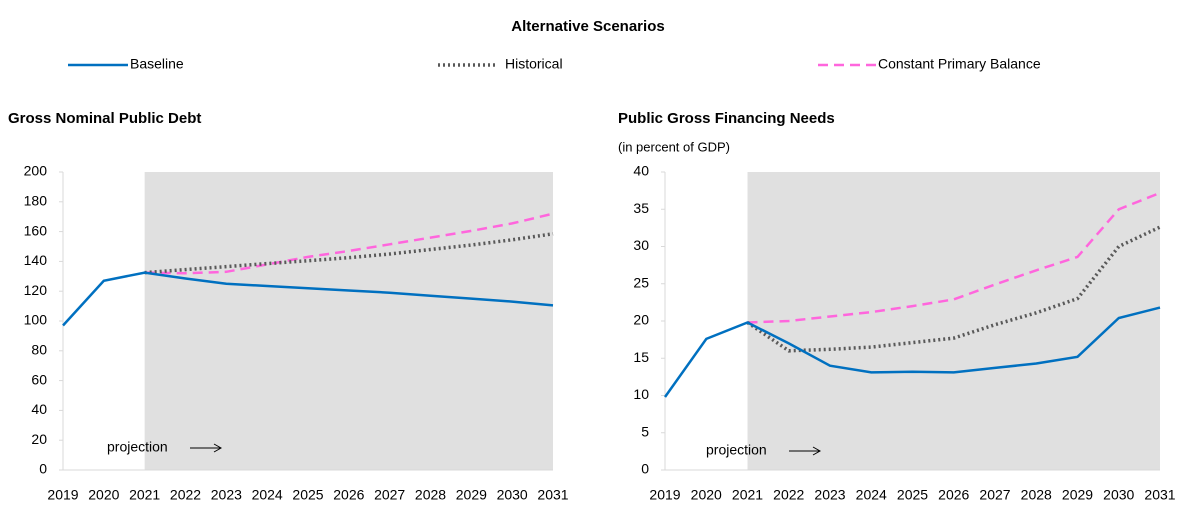 This screenshot has height=506, width=1177. What do you see at coordinates (641, 394) in the screenshot?
I see `y-tick-label: 10` at bounding box center [641, 394].